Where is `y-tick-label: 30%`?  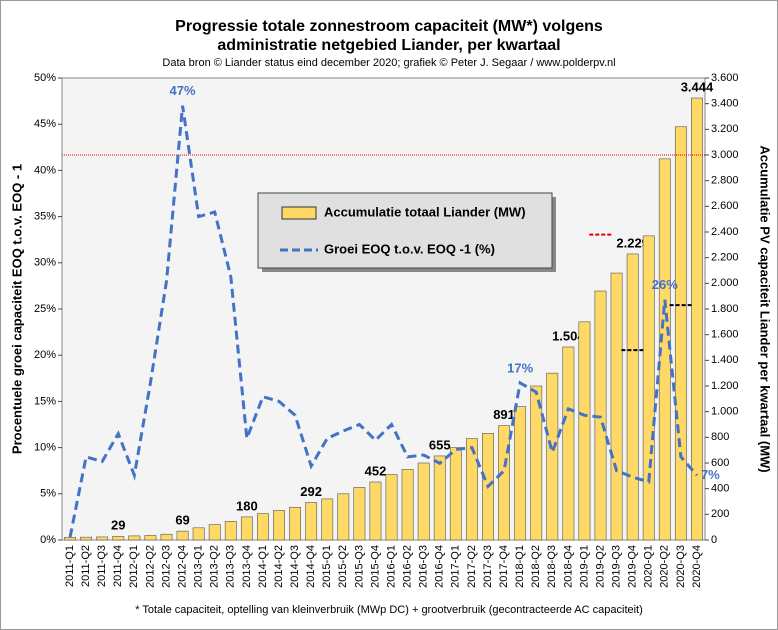
y-tick-label: 30% is located at coordinates (45, 263).